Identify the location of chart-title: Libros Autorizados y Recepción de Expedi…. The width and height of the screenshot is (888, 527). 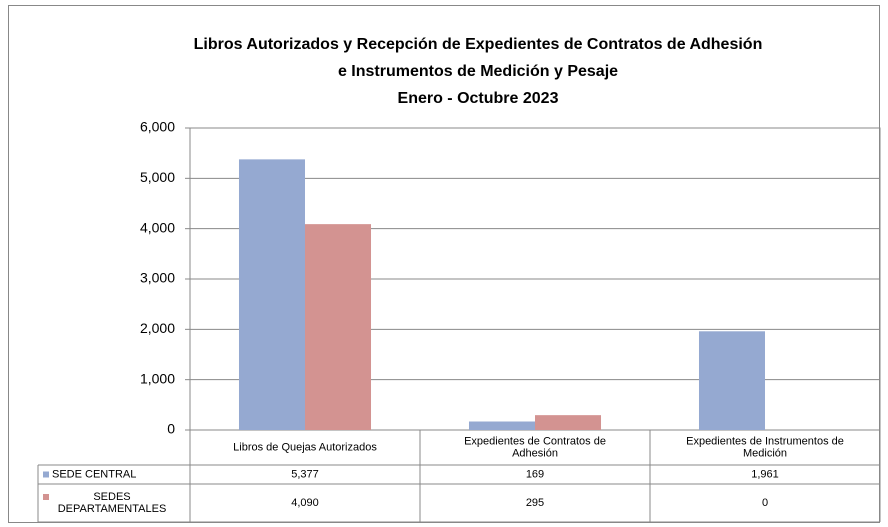
(478, 44).